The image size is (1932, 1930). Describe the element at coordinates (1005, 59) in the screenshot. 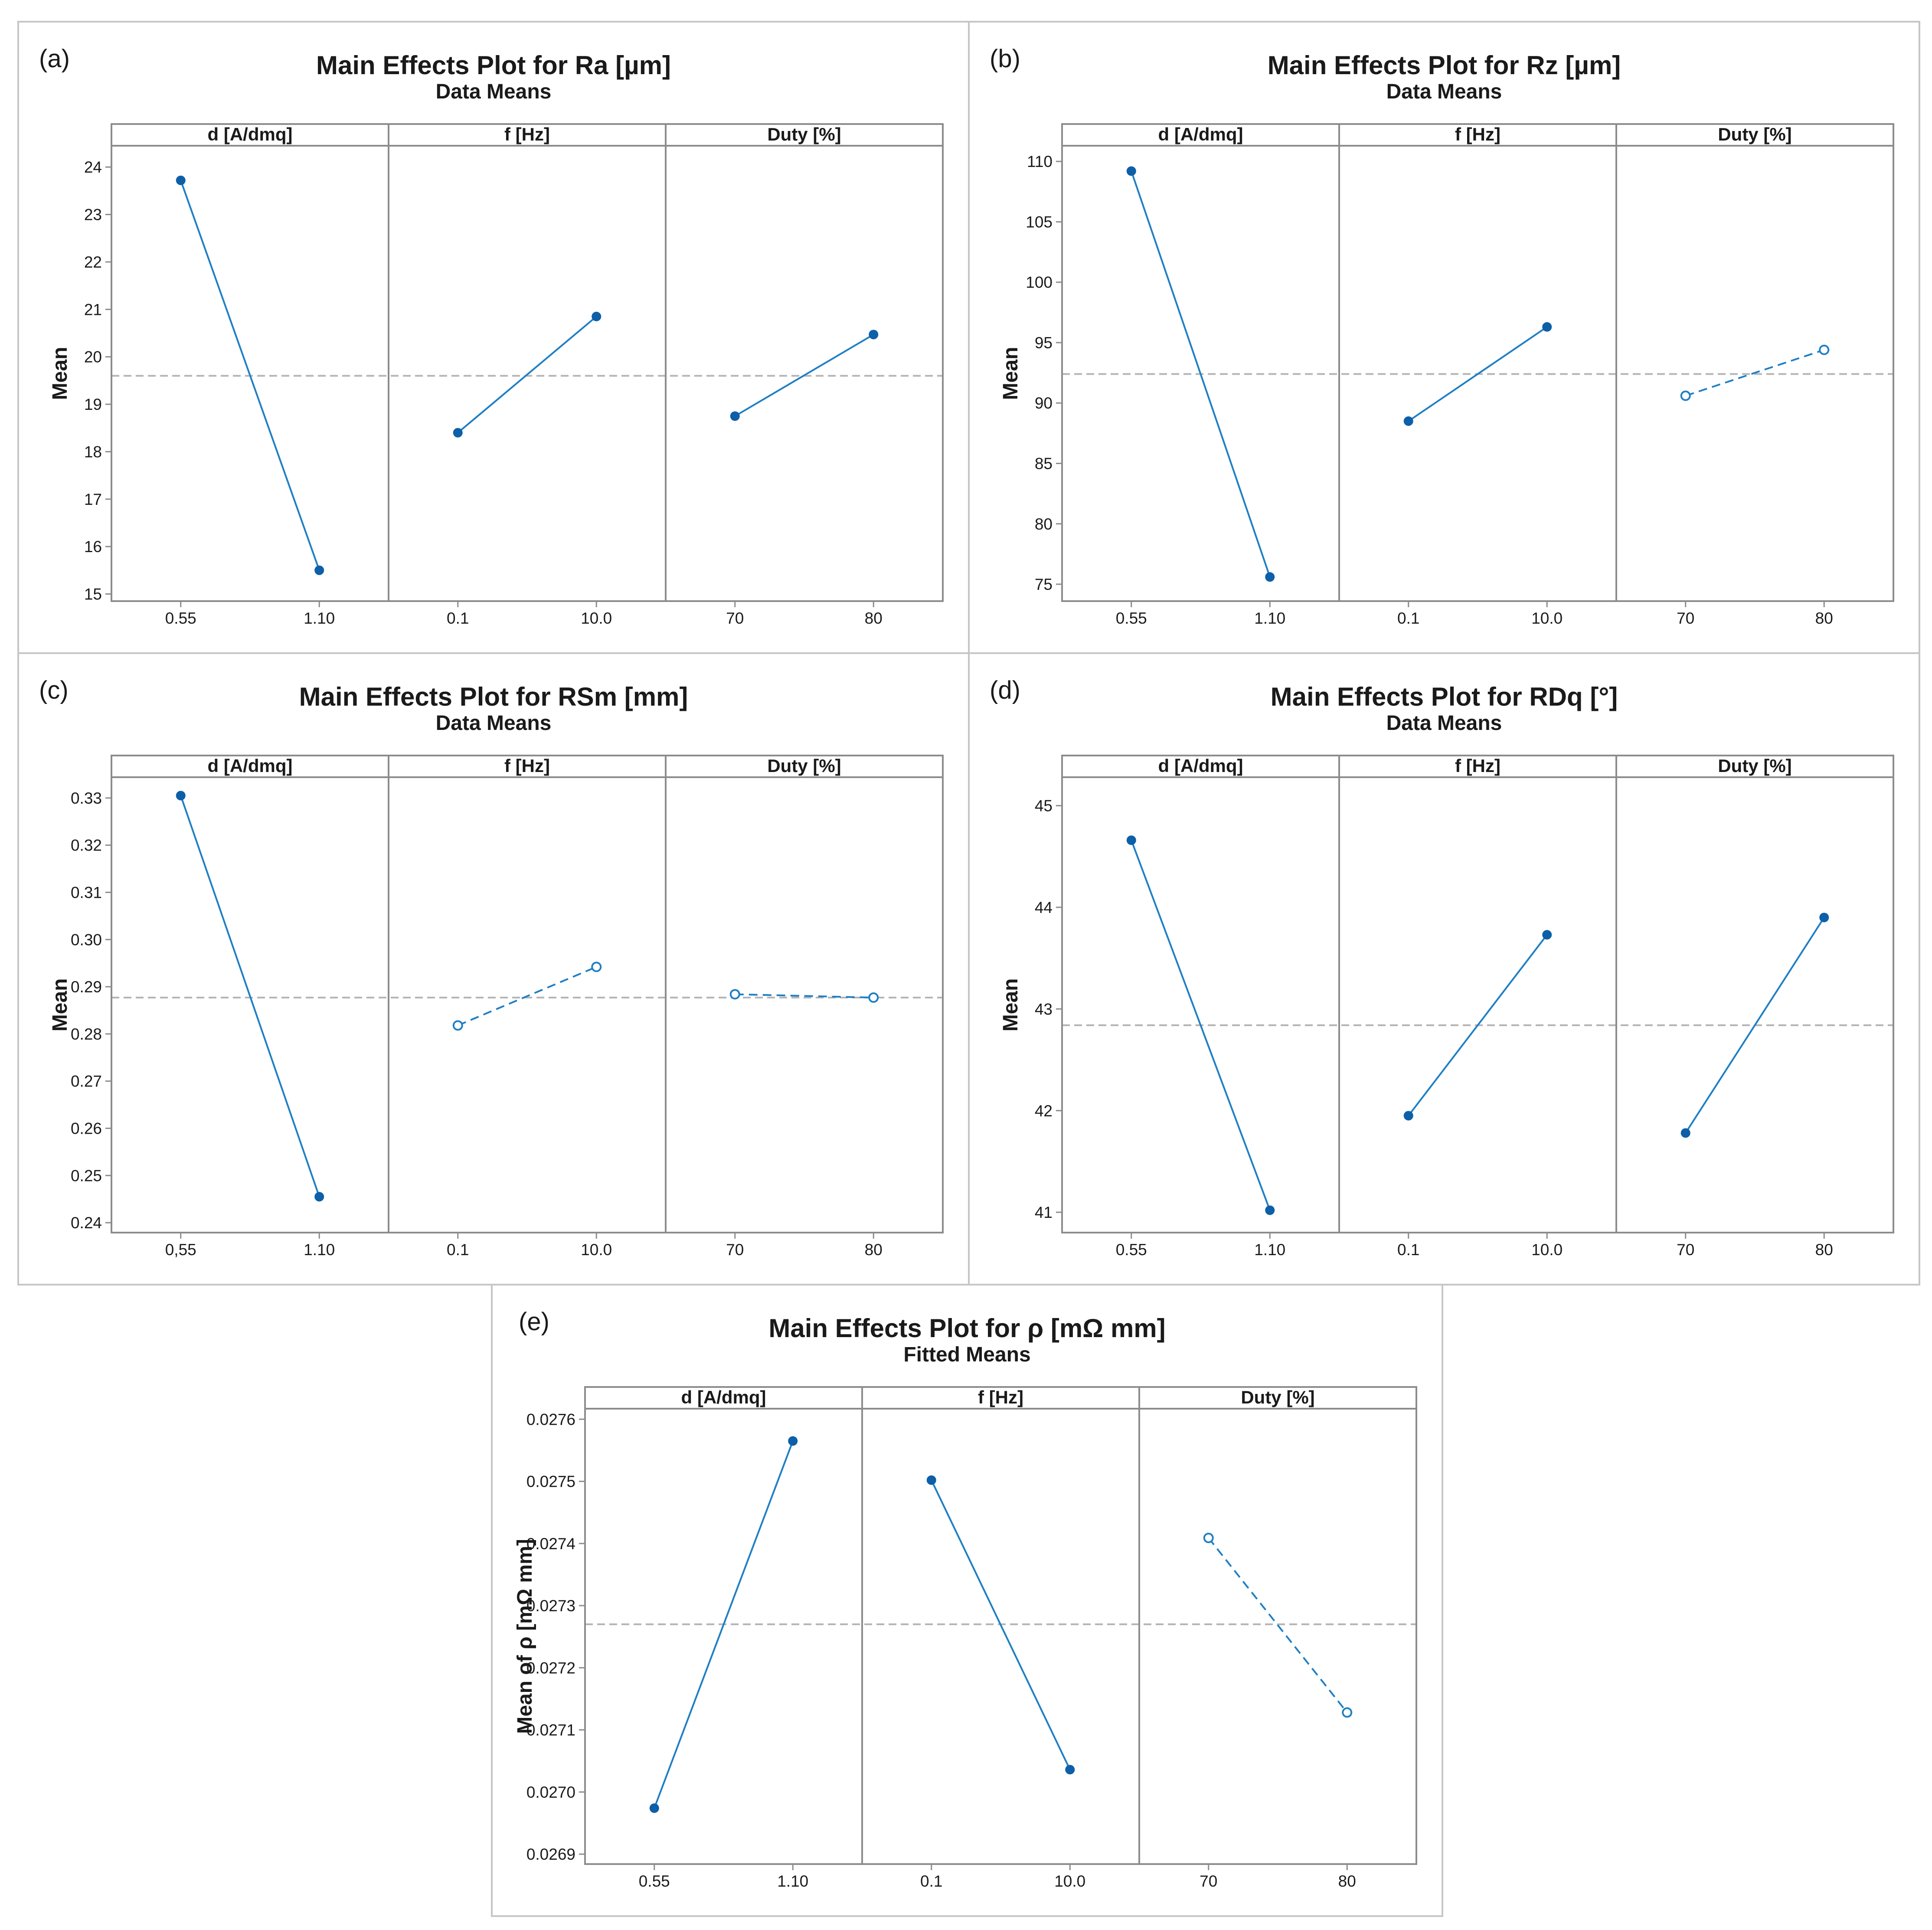

I see `panel-label: (b)` at that location.